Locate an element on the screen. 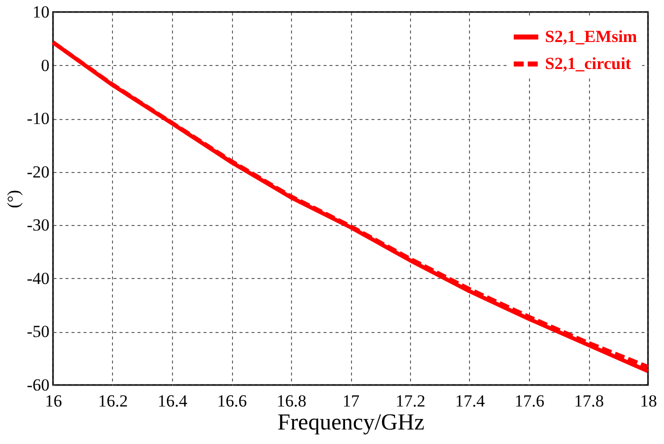 The height and width of the screenshot is (444, 664). y-tick-label: 0 is located at coordinates (45, 65).